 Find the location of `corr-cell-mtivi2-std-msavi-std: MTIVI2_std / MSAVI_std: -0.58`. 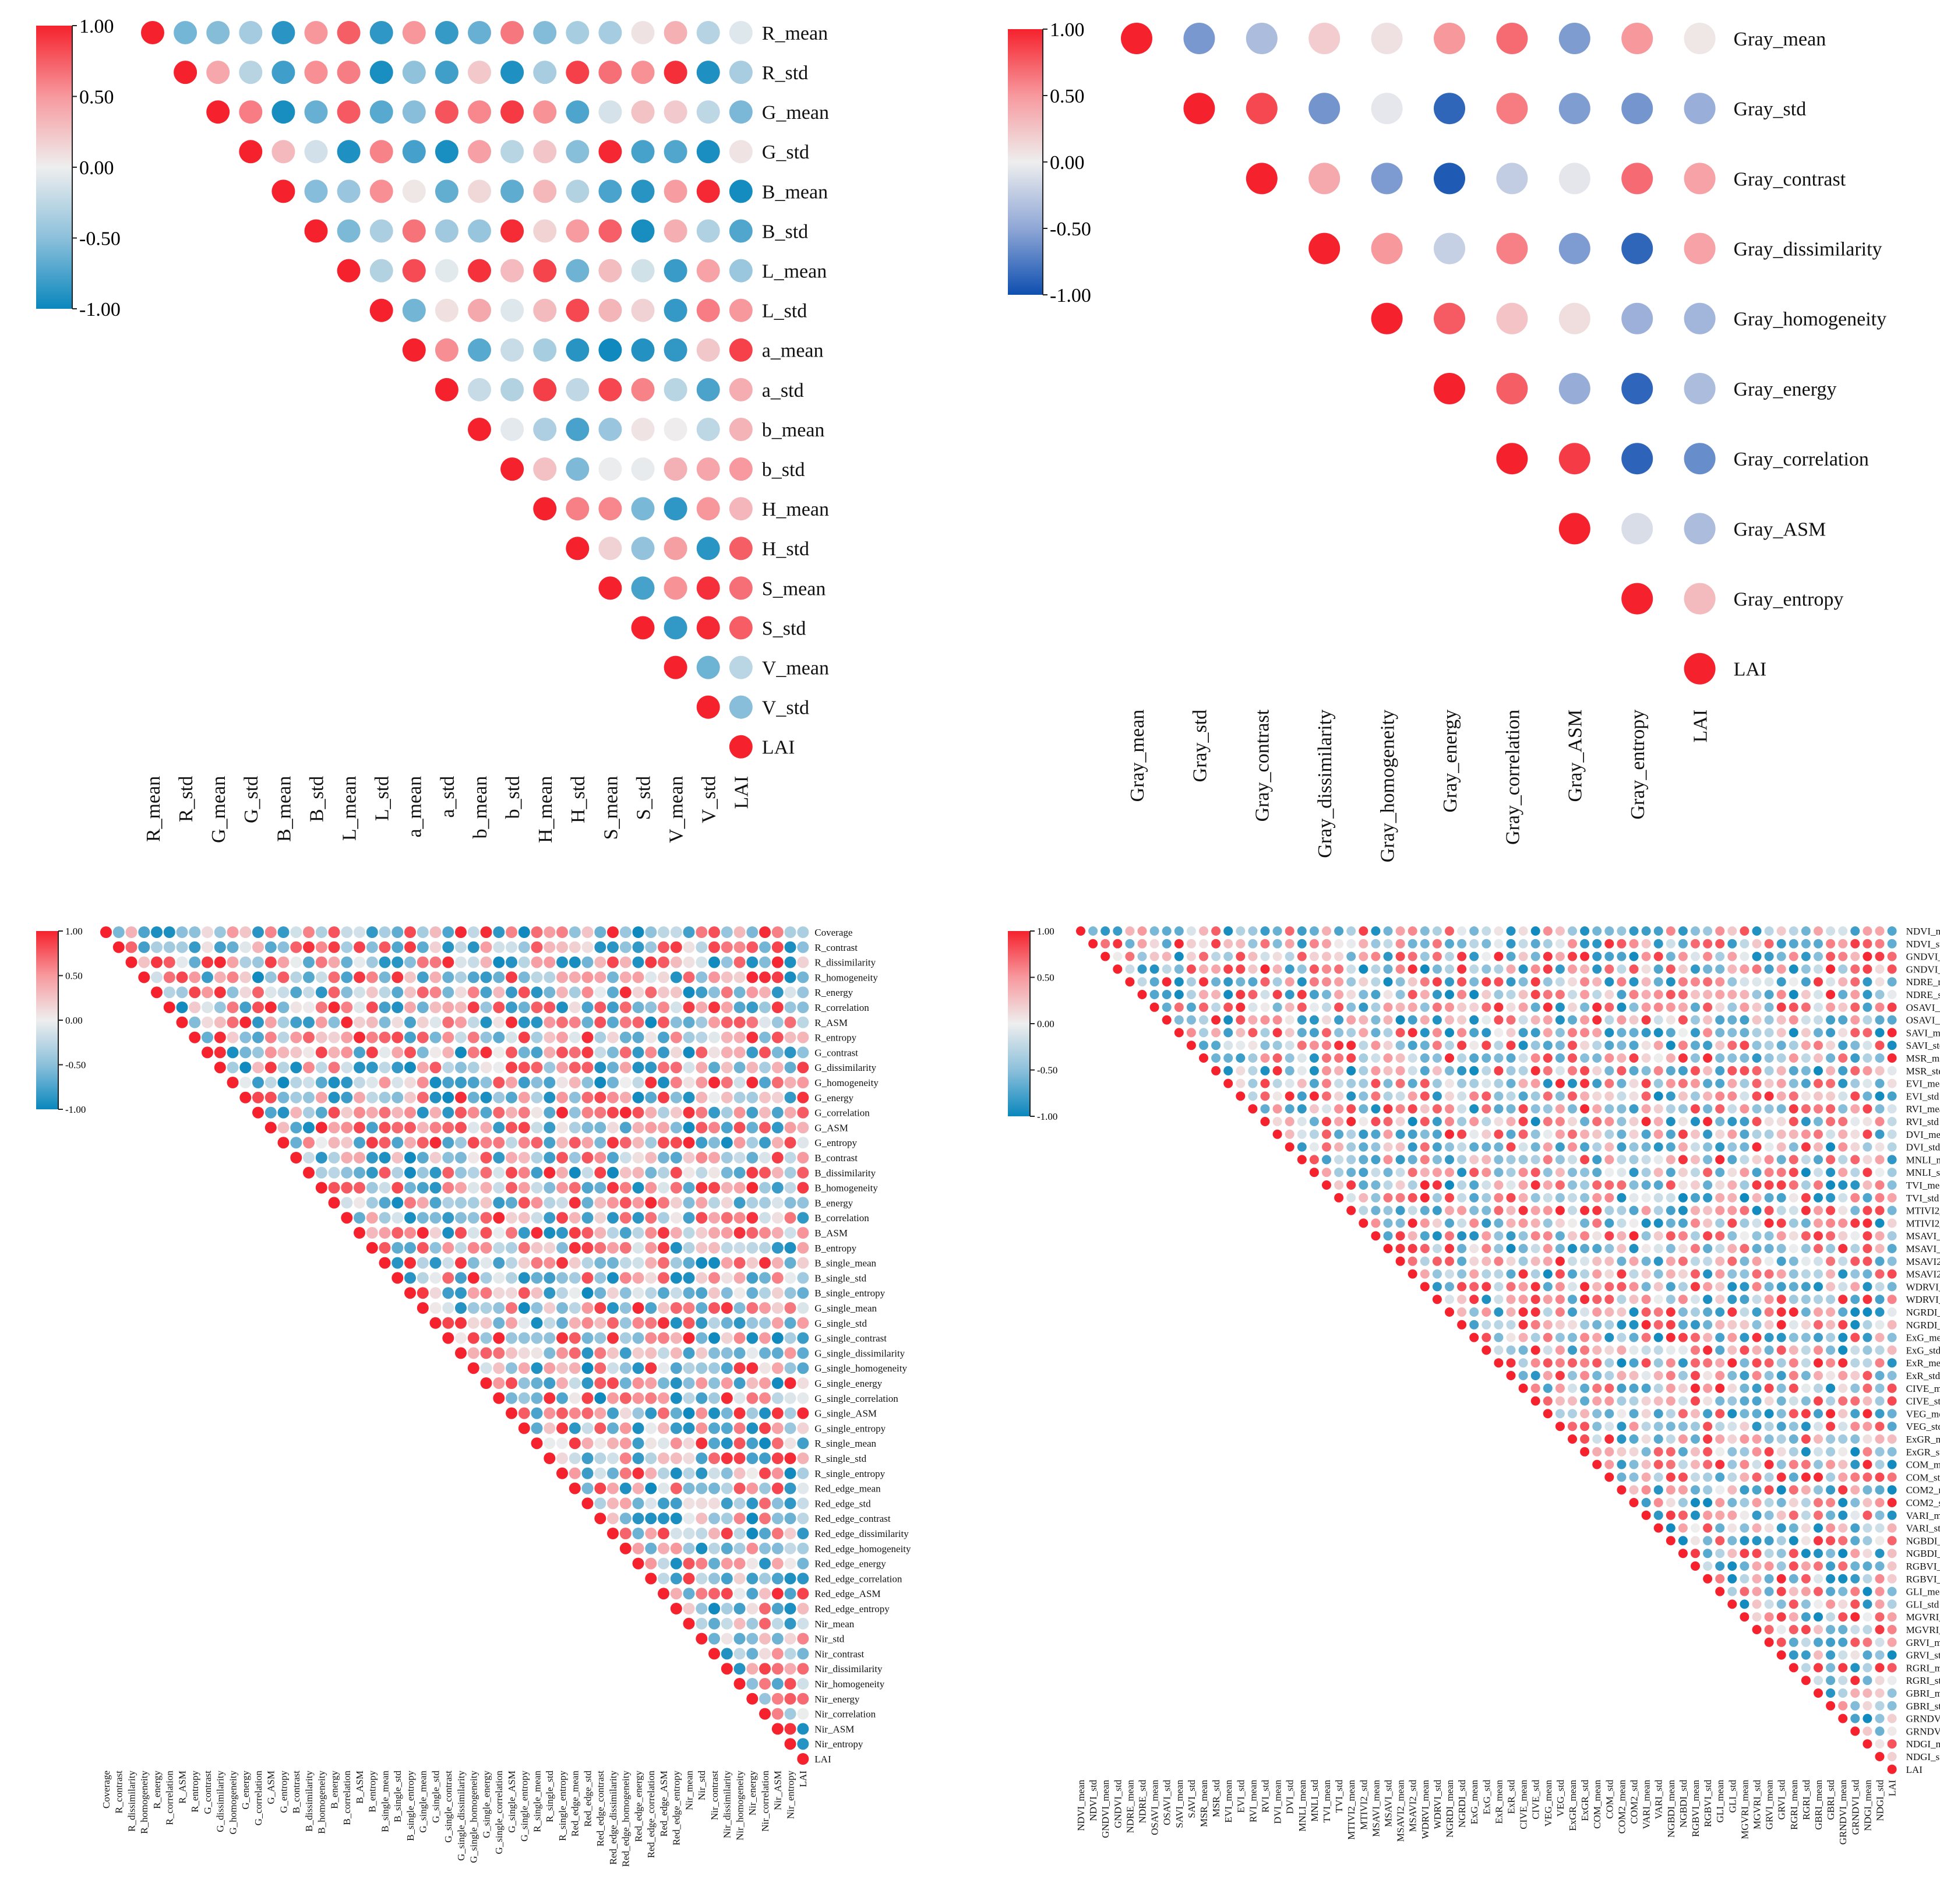

corr-cell-mtivi2-std-msavi-std: MTIVI2_std / MSAVI_std: -0.58 is located at coordinates (1388, 1223).